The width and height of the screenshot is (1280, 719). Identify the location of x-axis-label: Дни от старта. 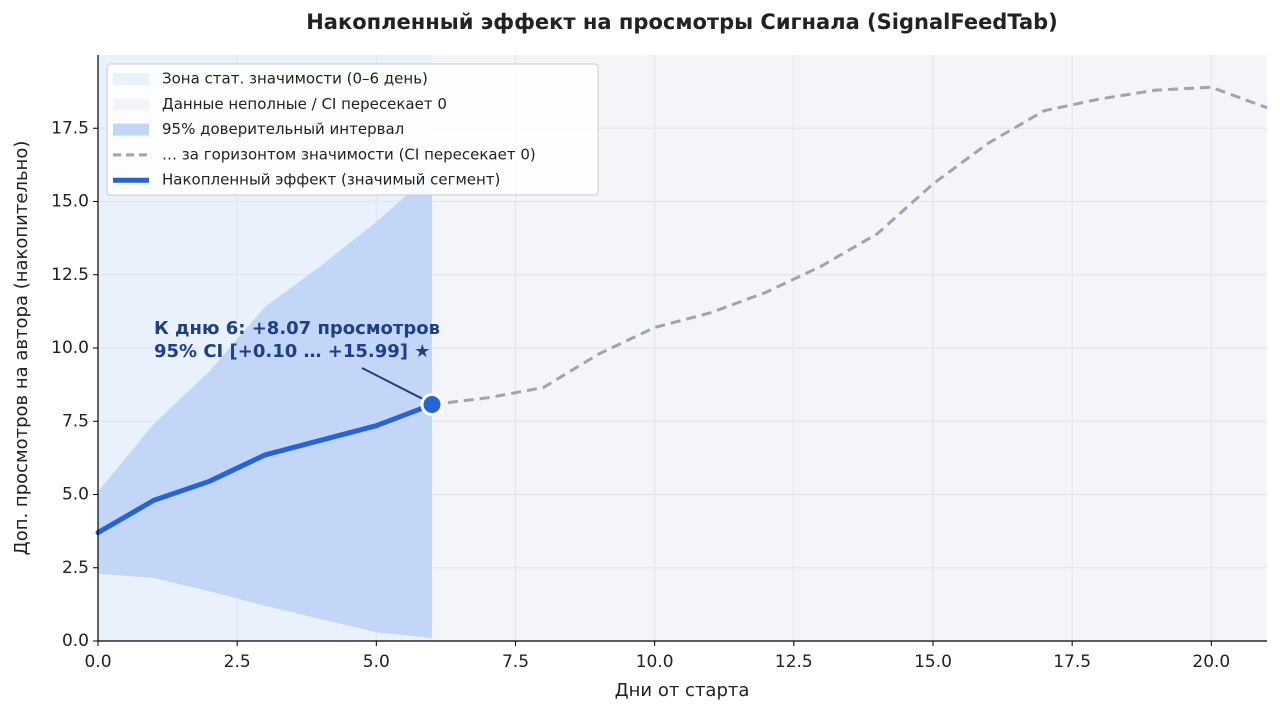
(682, 690).